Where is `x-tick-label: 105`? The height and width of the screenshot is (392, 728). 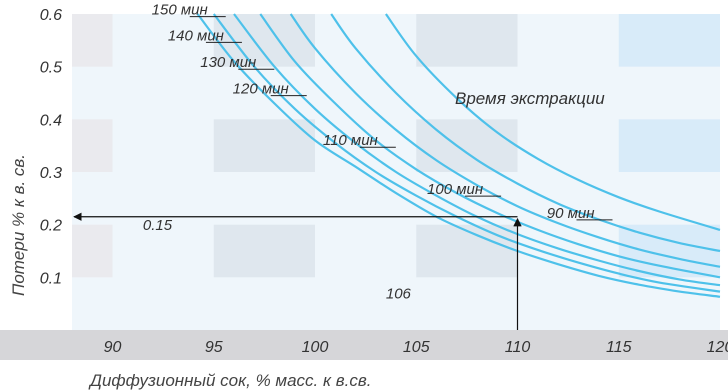 x-tick-label: 105 is located at coordinates (416, 347).